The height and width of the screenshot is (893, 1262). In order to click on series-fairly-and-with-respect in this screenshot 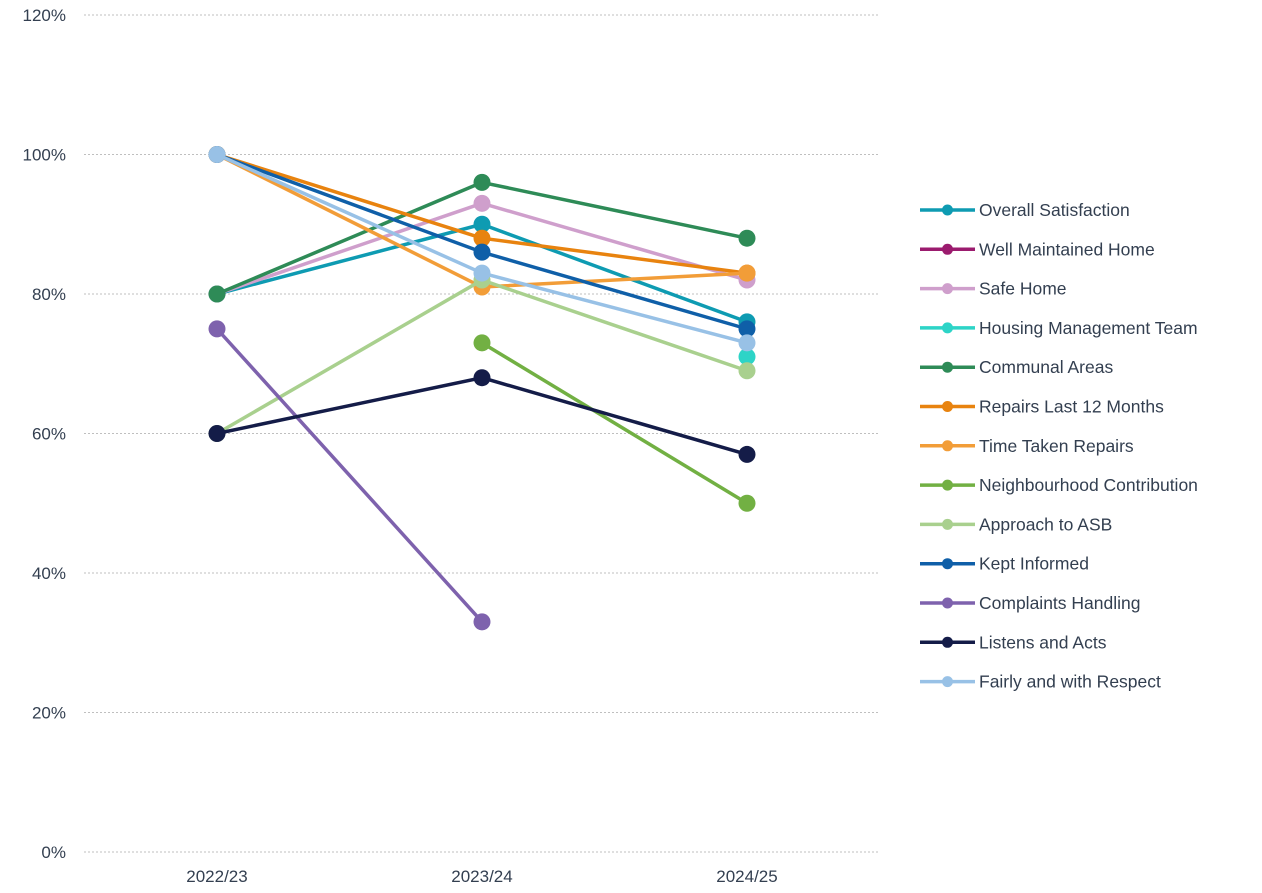, I will do `click(482, 249)`.